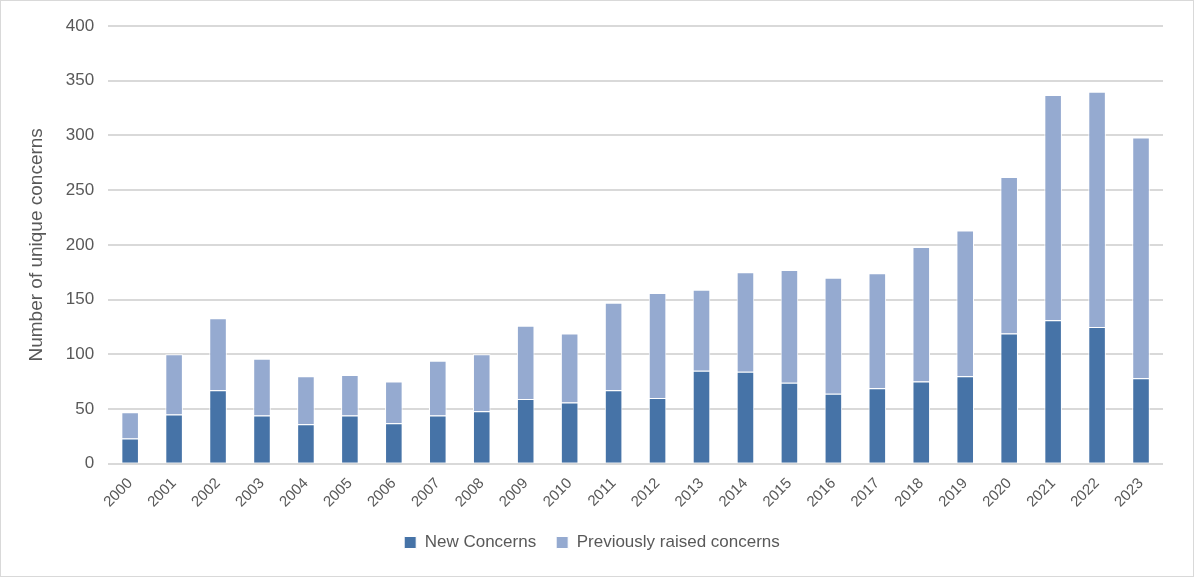  I want to click on y-tick-label: 150, so click(80, 299).